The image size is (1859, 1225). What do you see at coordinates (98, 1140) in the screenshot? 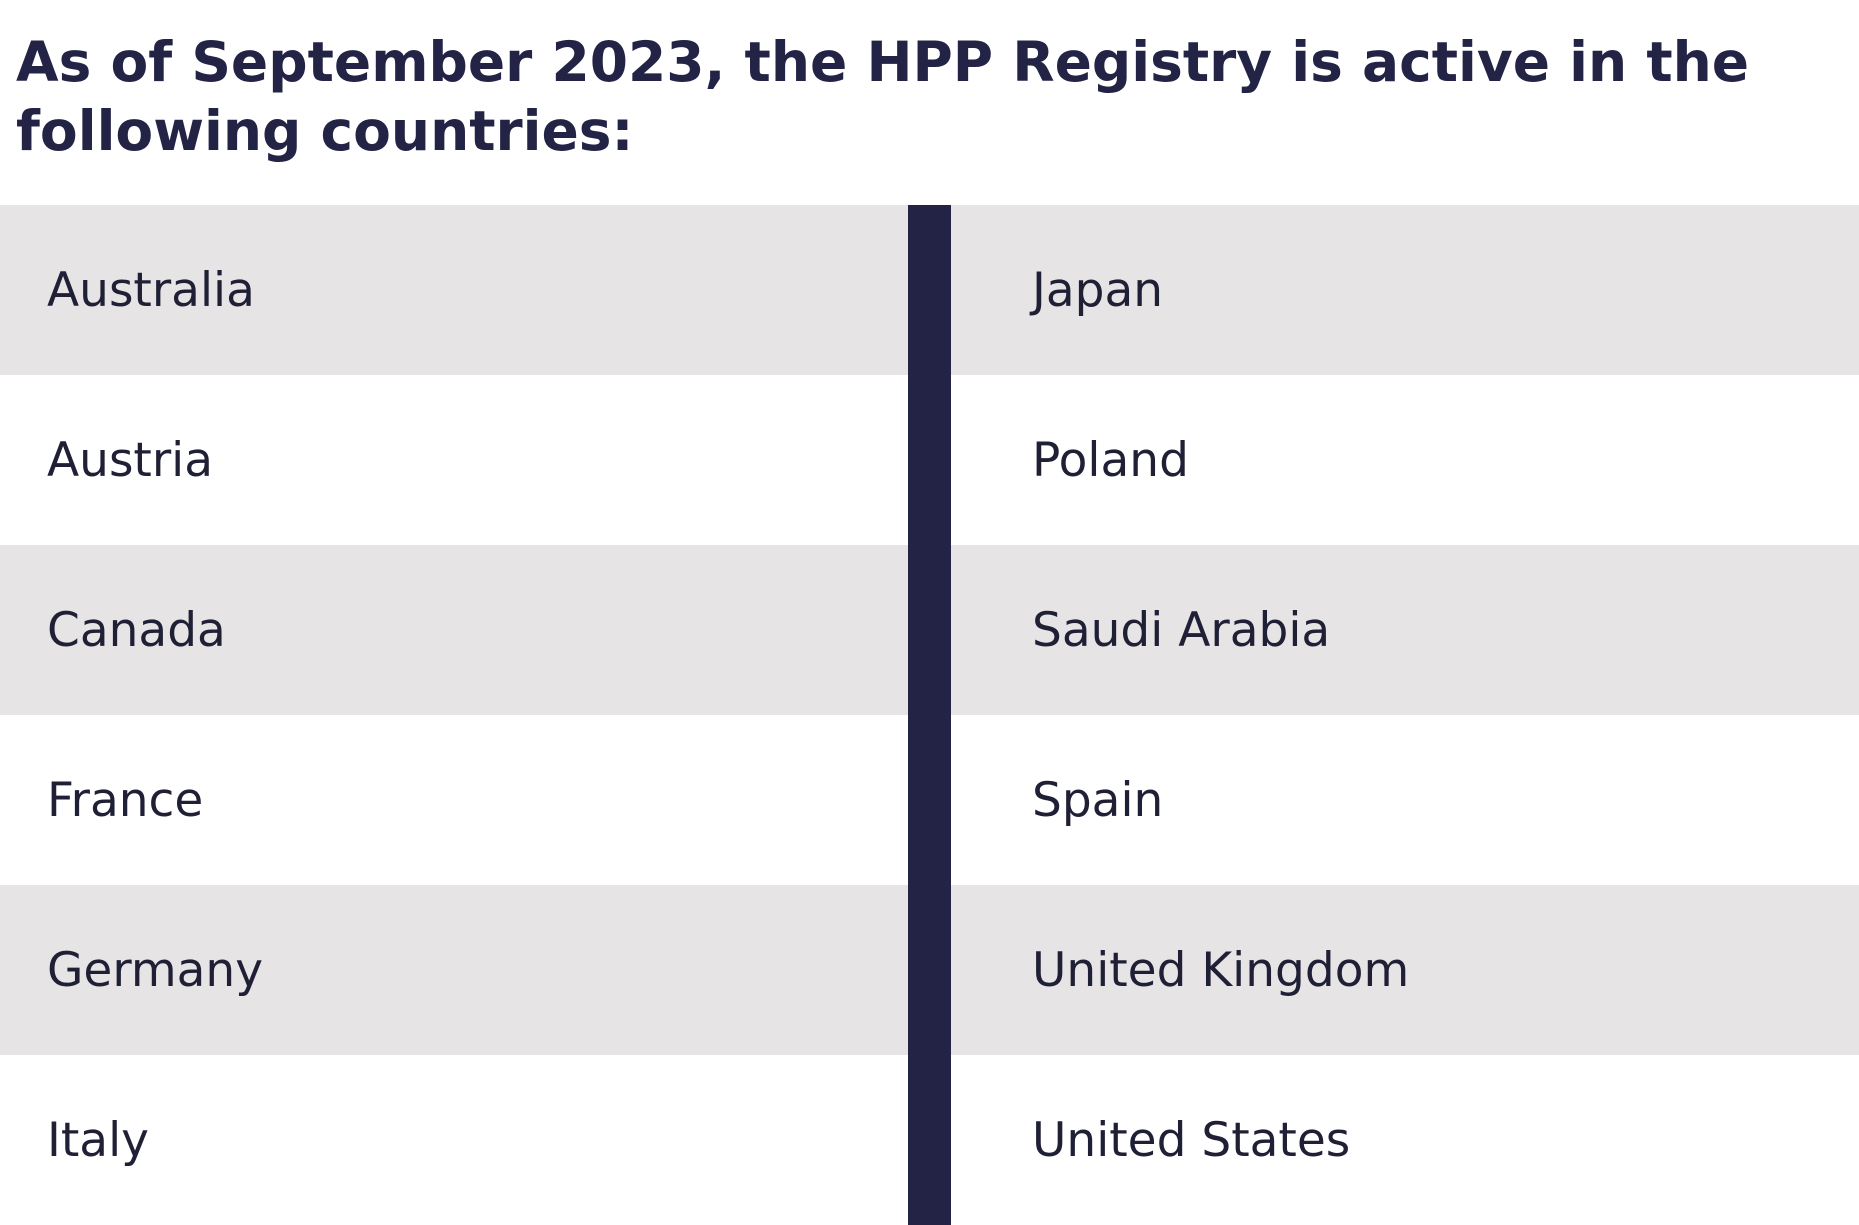
I see `country-name: Italy` at bounding box center [98, 1140].